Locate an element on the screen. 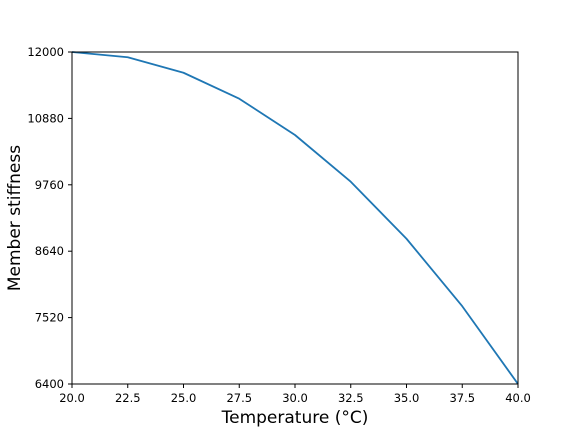 This screenshot has width=576, height=432. y-tick-label: 8640 is located at coordinates (49, 251).